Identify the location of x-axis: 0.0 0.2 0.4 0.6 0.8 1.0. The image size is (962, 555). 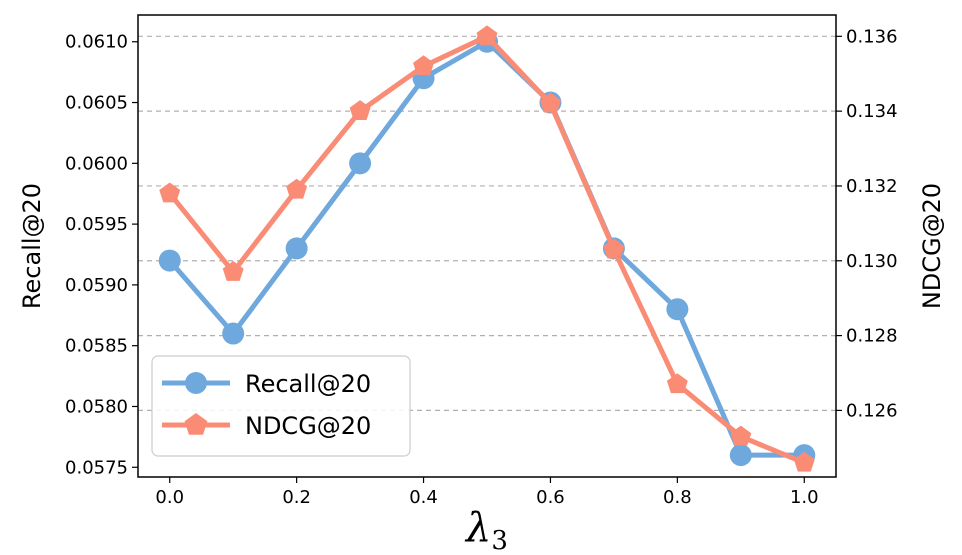
(487, 492).